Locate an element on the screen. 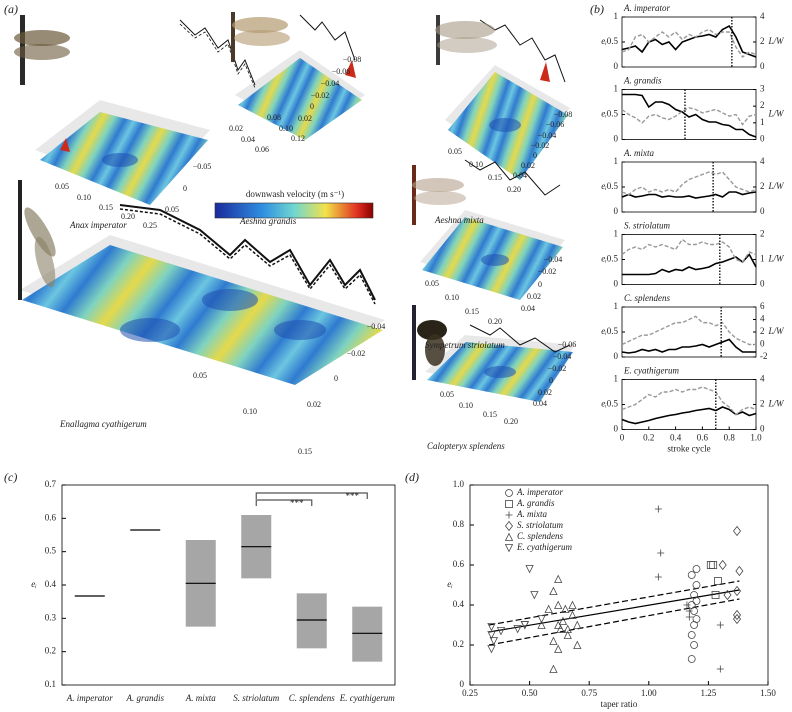  x-tick-label: A. grandis is located at coordinates (144, 698).